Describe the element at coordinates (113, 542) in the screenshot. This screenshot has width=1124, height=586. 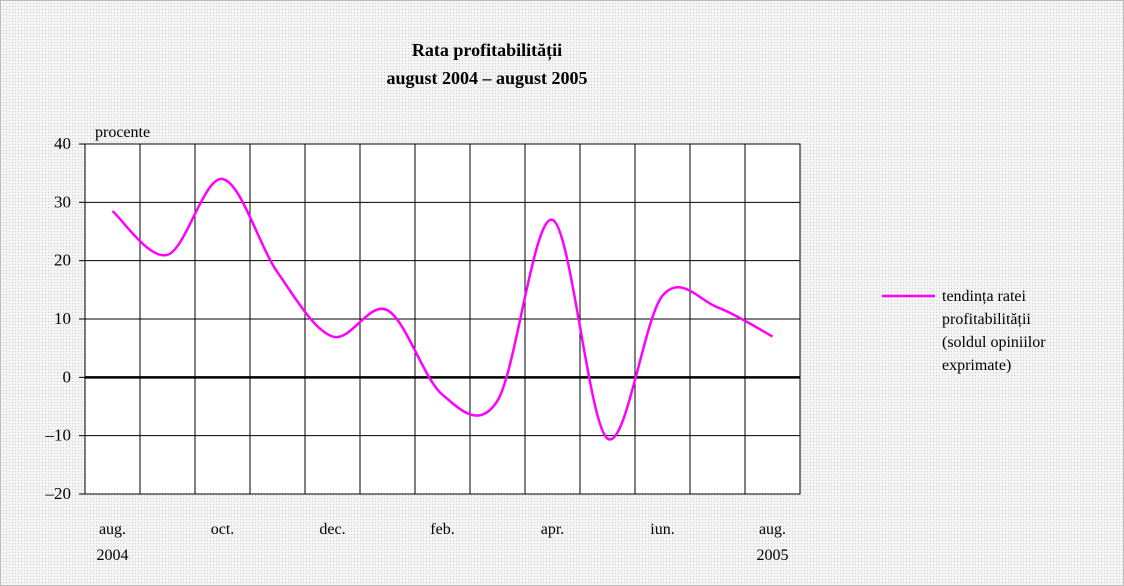
I see `x-tick-label: aug. 2004` at that location.